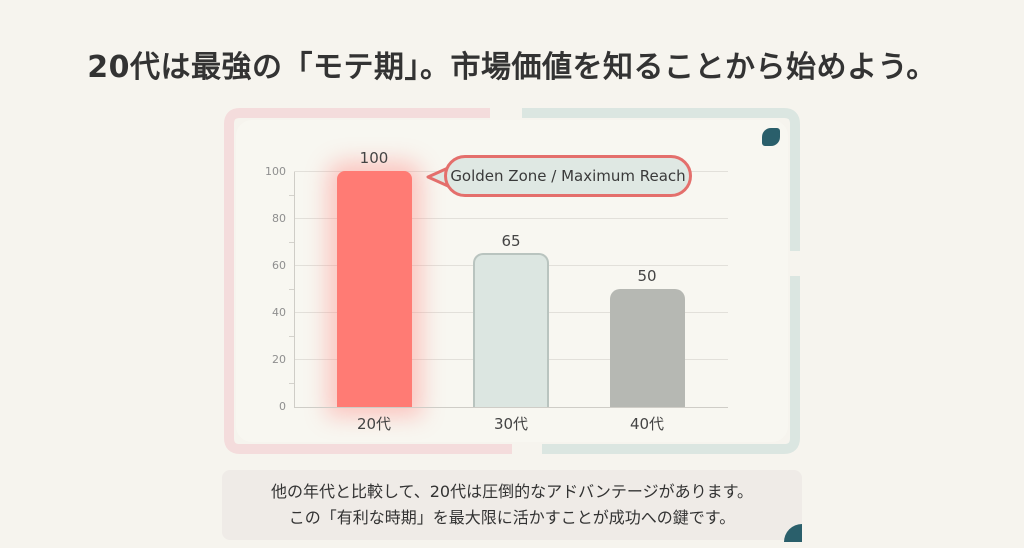 This screenshot has height=548, width=1024. I want to click on x-category-label: 20代, so click(374, 424).